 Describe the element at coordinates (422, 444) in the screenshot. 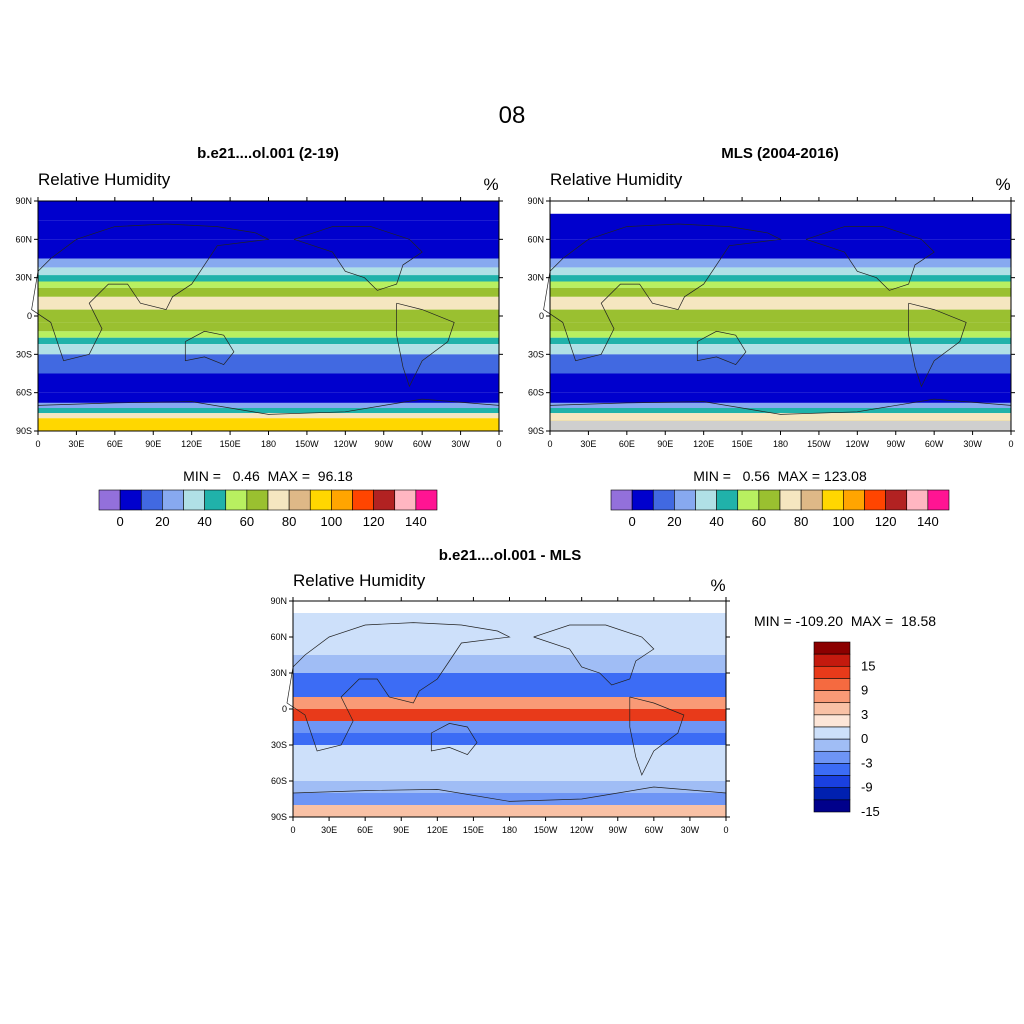

I see `lon-tick-label: 60W` at that location.